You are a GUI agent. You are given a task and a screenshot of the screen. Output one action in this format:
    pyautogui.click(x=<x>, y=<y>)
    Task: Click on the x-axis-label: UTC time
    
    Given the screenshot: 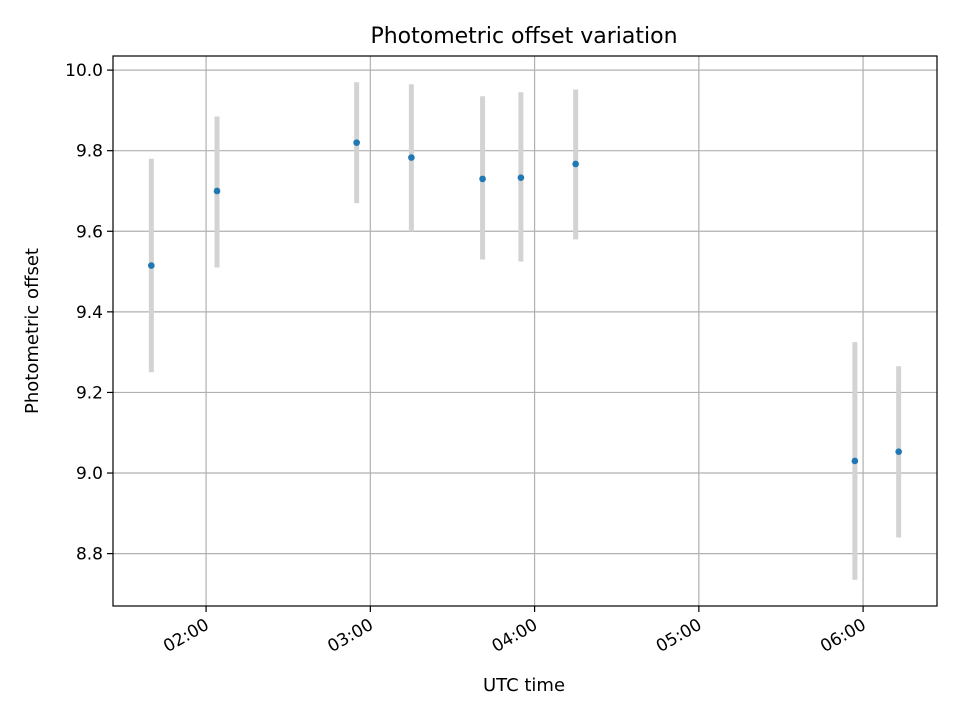 What is the action you would take?
    pyautogui.click(x=524, y=685)
    